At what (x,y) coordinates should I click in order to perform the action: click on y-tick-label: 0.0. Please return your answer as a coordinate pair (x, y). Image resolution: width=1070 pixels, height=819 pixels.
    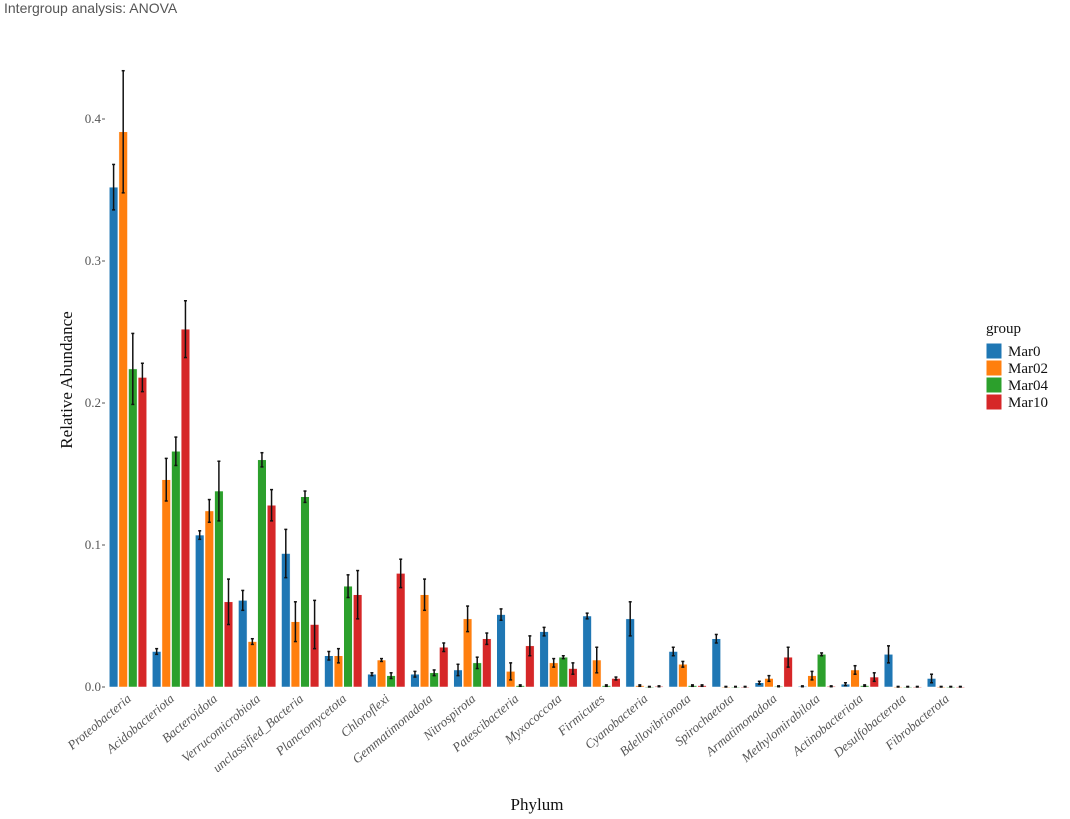
    Looking at the image, I should click on (93, 686).